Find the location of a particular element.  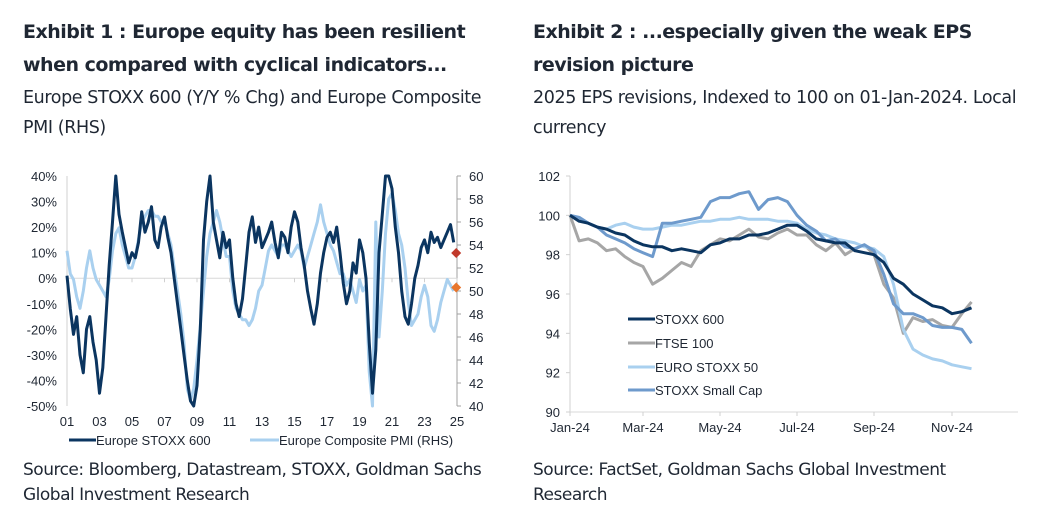

y-right-tick-label: 50 is located at coordinates (476, 291).